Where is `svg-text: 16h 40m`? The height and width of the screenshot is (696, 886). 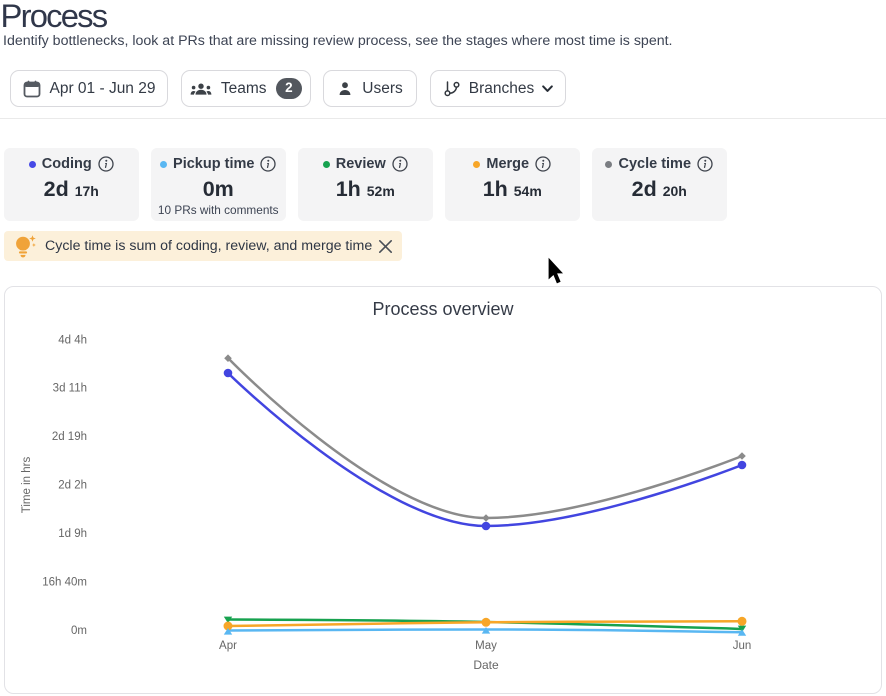 svg-text: 16h 40m is located at coordinates (64, 583).